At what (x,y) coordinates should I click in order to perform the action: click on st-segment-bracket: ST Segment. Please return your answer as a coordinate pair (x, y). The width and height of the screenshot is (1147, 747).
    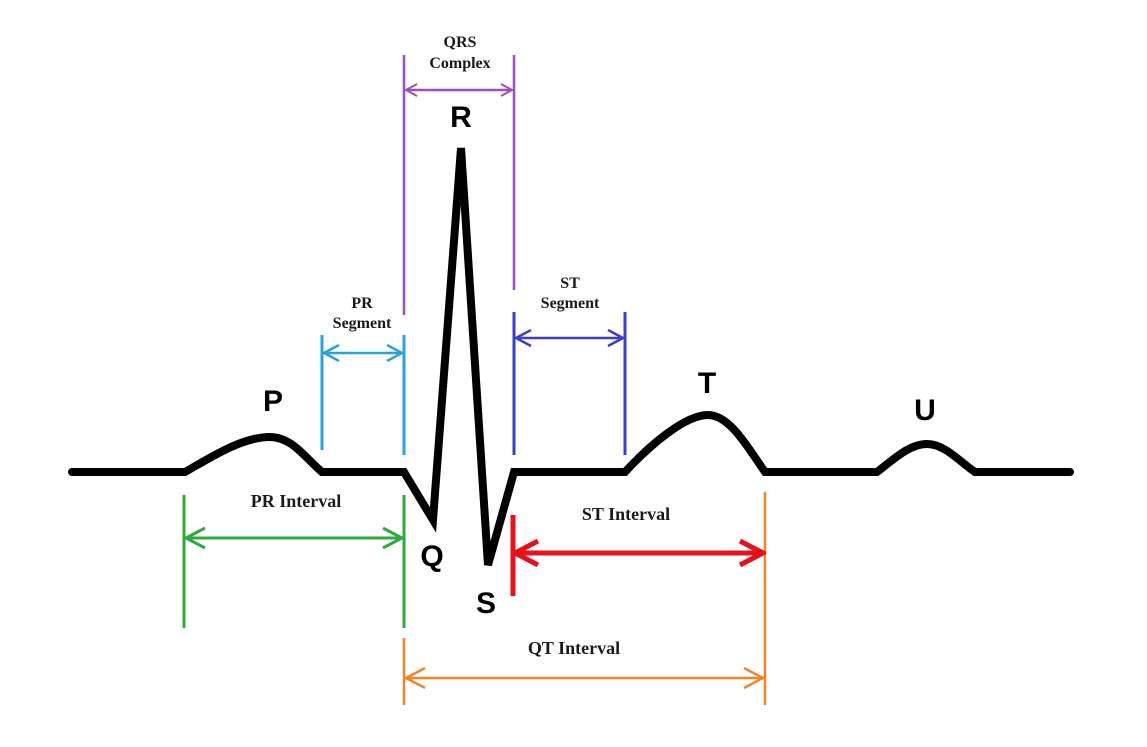
    Looking at the image, I should click on (569, 365).